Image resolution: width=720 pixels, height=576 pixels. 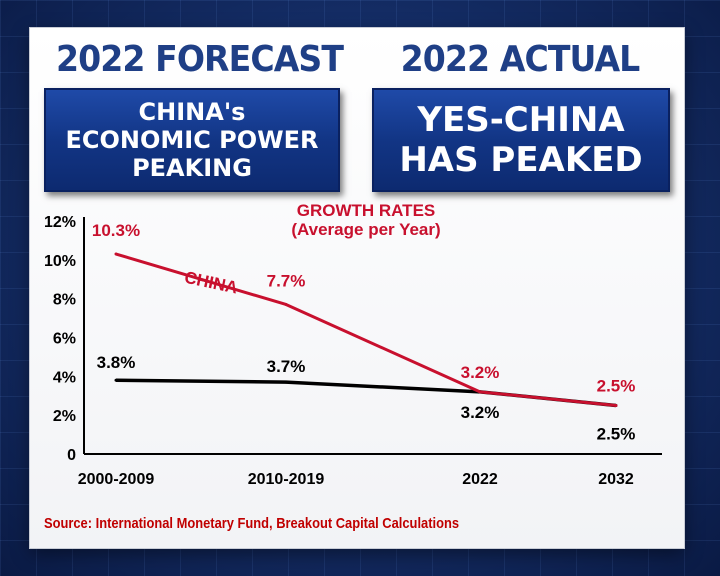 What do you see at coordinates (480, 372) in the screenshot?
I see `china-data-label: 3.2%` at bounding box center [480, 372].